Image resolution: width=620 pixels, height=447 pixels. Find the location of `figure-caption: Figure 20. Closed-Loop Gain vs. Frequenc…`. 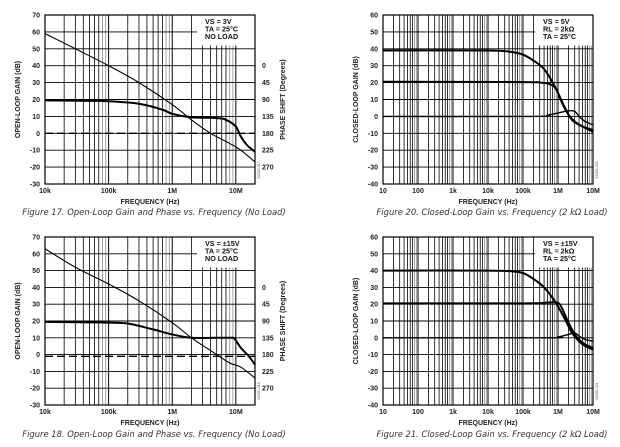

figure-caption: Figure 20. Closed-Loop Gain vs. Frequenc… is located at coordinates (491, 212).